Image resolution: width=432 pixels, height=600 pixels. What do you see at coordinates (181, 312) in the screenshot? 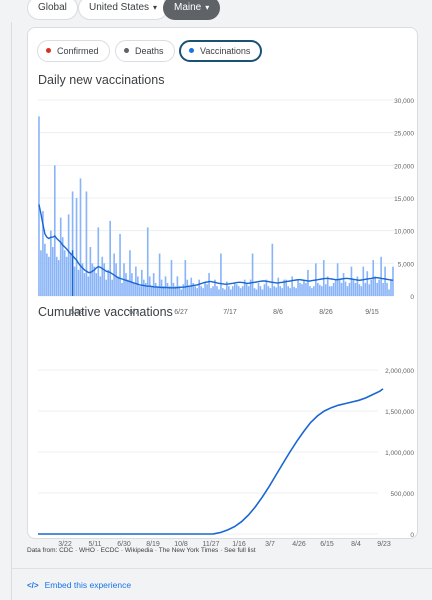
I see `x-tick-label: 6/27` at bounding box center [181, 312].